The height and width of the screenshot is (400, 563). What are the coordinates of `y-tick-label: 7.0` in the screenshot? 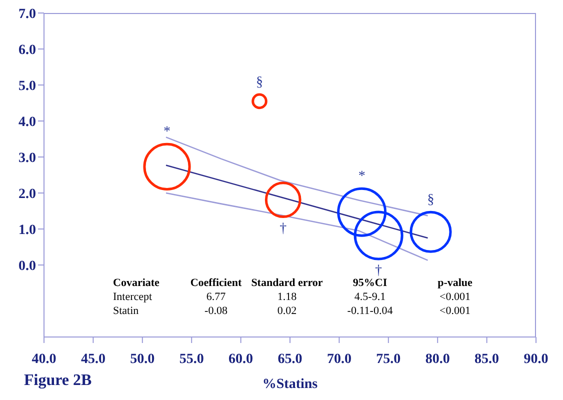 It's located at (27, 14).